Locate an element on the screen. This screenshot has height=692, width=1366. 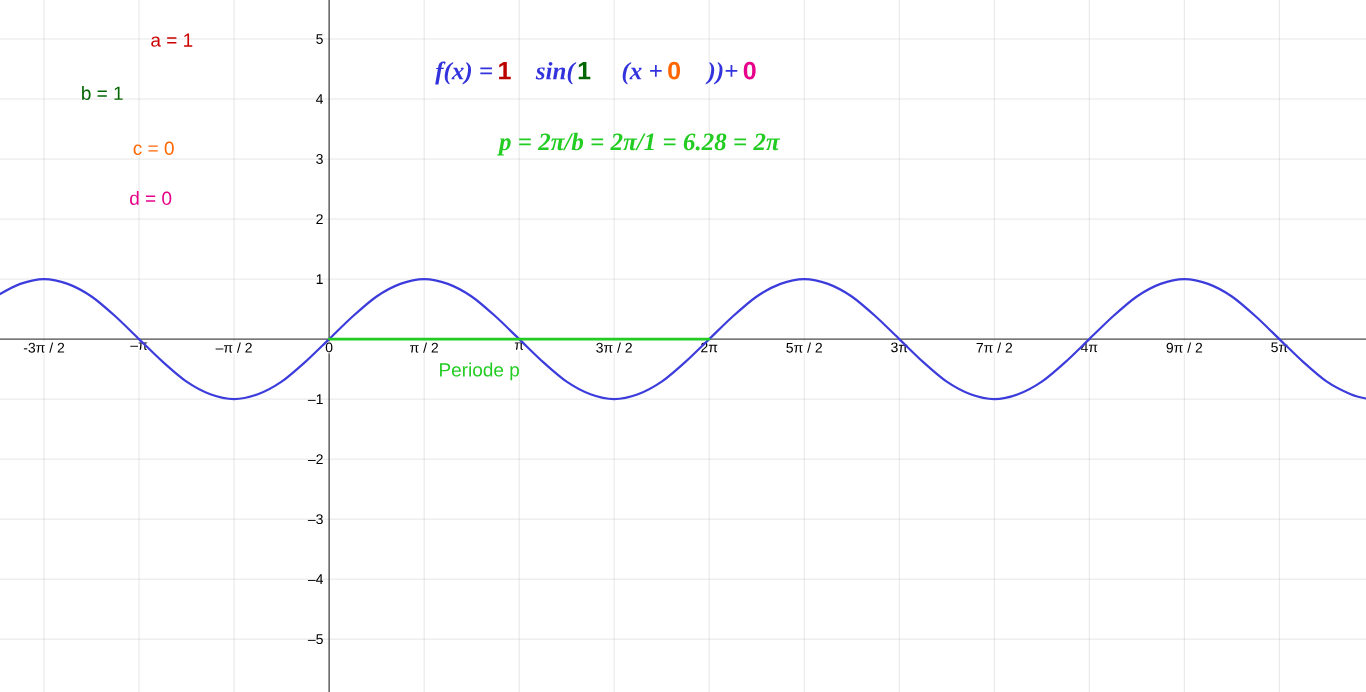
annotation: a = 1 is located at coordinates (172, 40).